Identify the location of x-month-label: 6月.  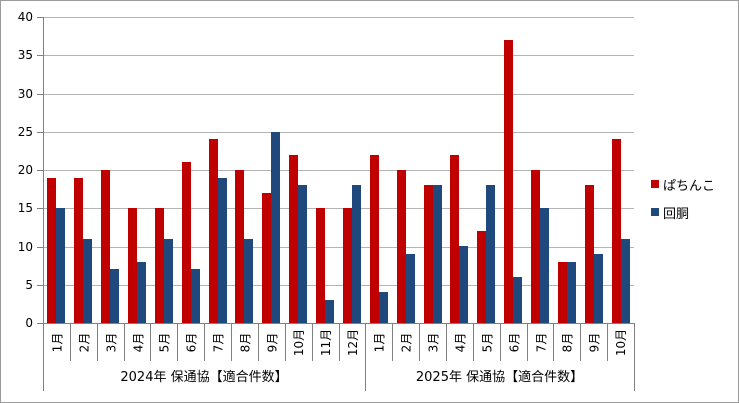
(190, 342).